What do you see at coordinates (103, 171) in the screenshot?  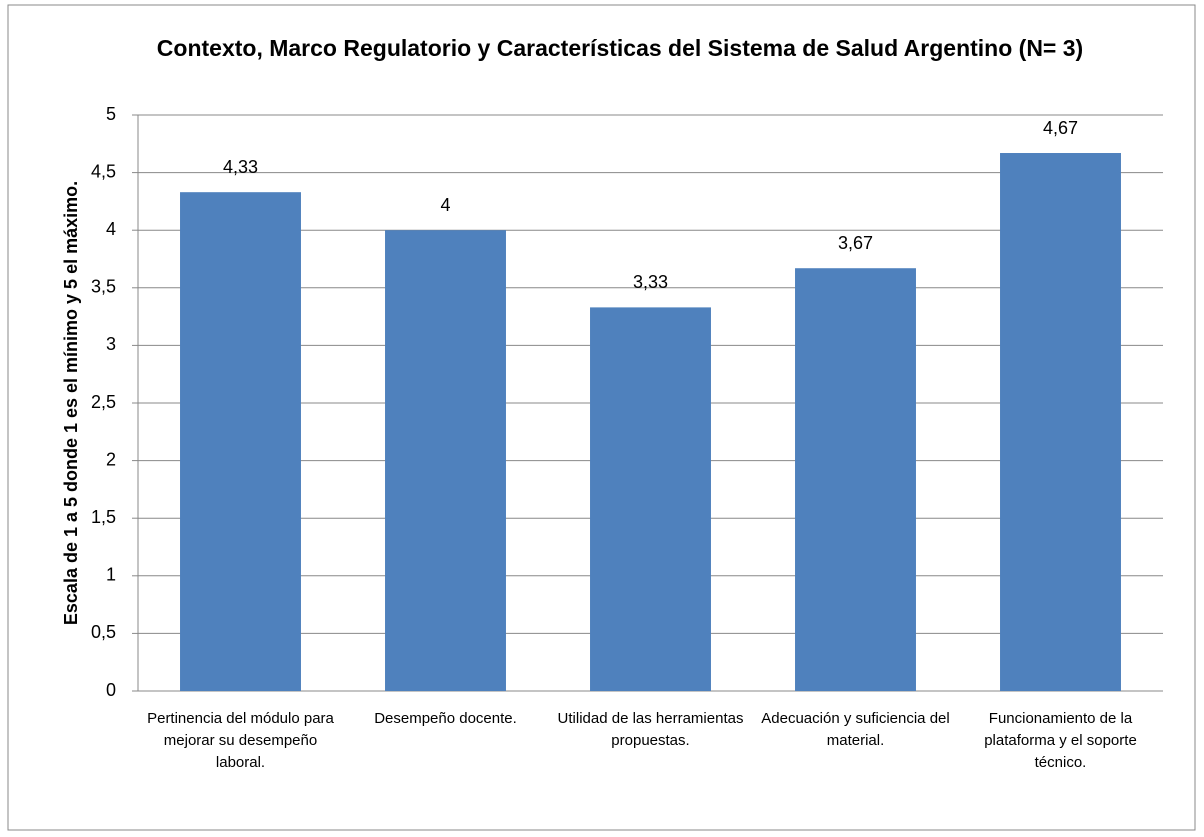 I see `y-tick-label: 4,5` at bounding box center [103, 171].